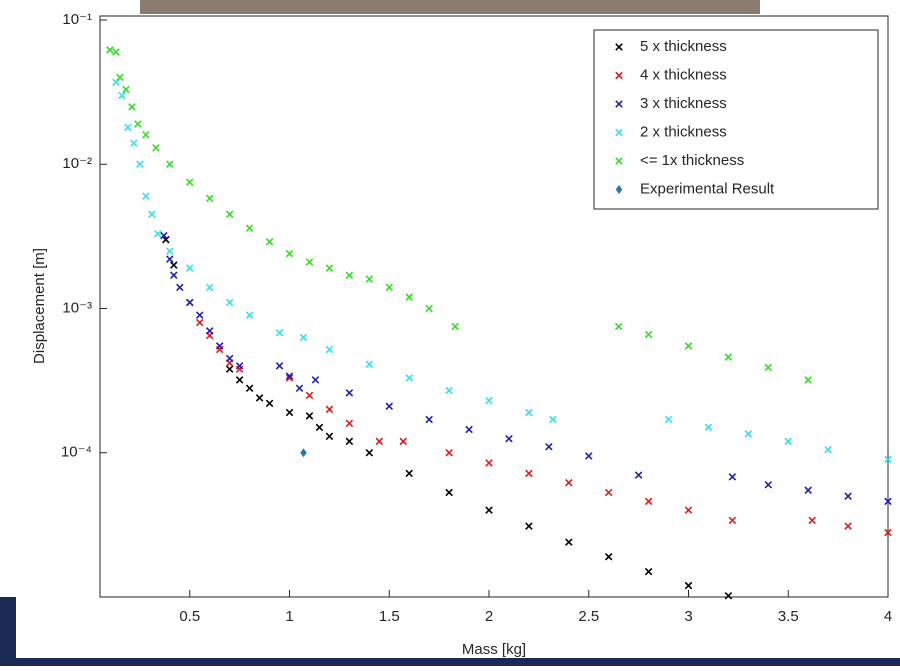 The image size is (900, 671). What do you see at coordinates (683, 103) in the screenshot?
I see `legend-label: 3 x thickness` at bounding box center [683, 103].